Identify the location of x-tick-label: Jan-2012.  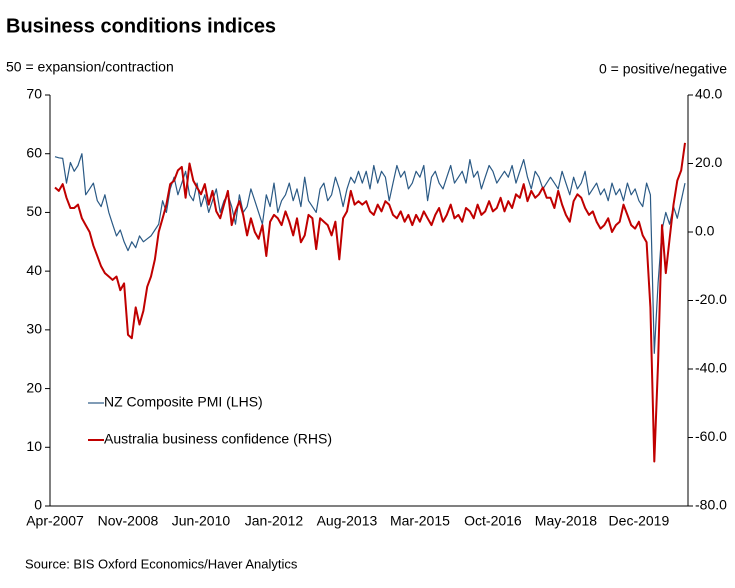
(274, 521).